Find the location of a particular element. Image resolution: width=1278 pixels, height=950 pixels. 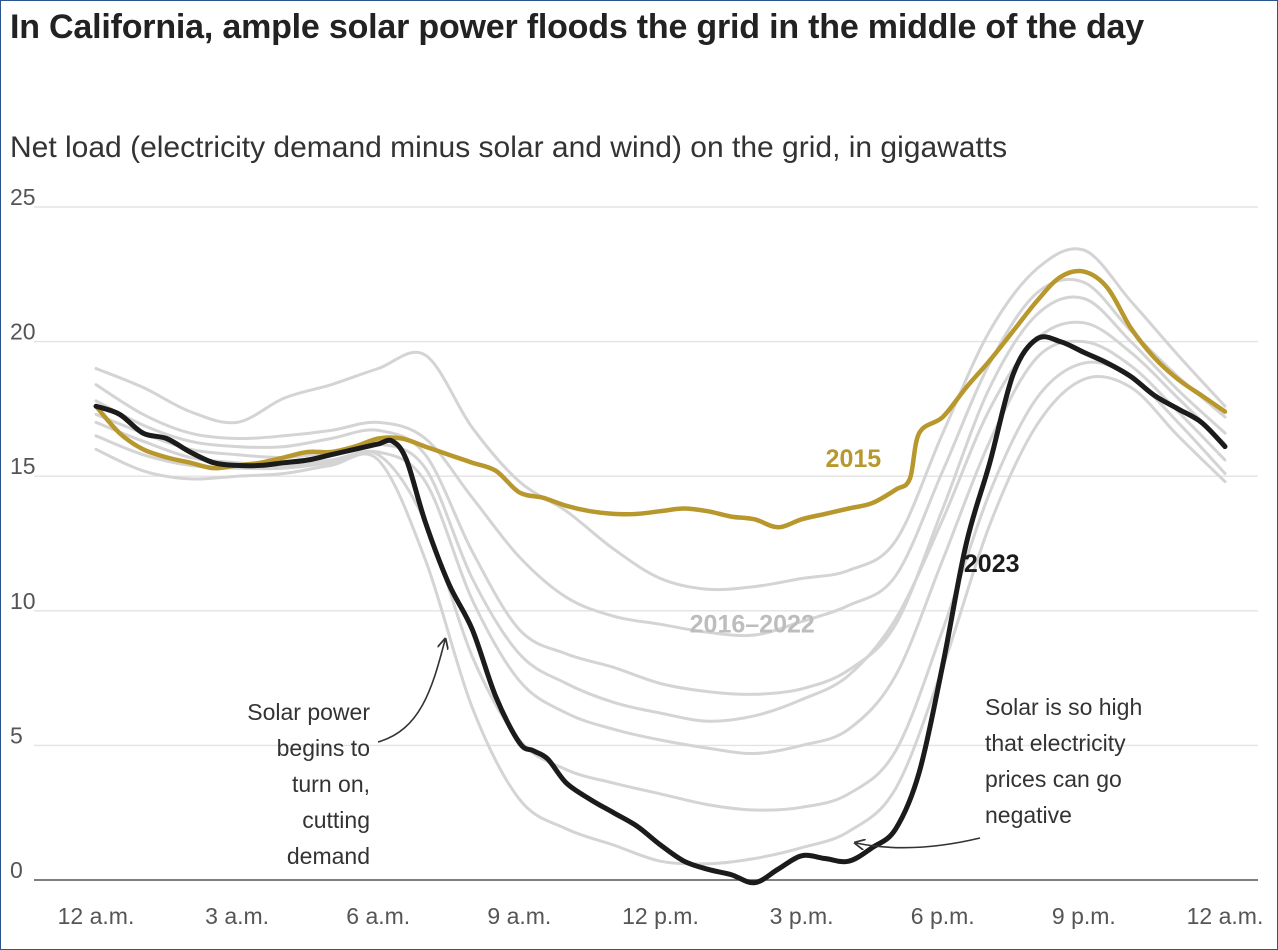

x-tick-label: 6 p.m. is located at coordinates (943, 916).